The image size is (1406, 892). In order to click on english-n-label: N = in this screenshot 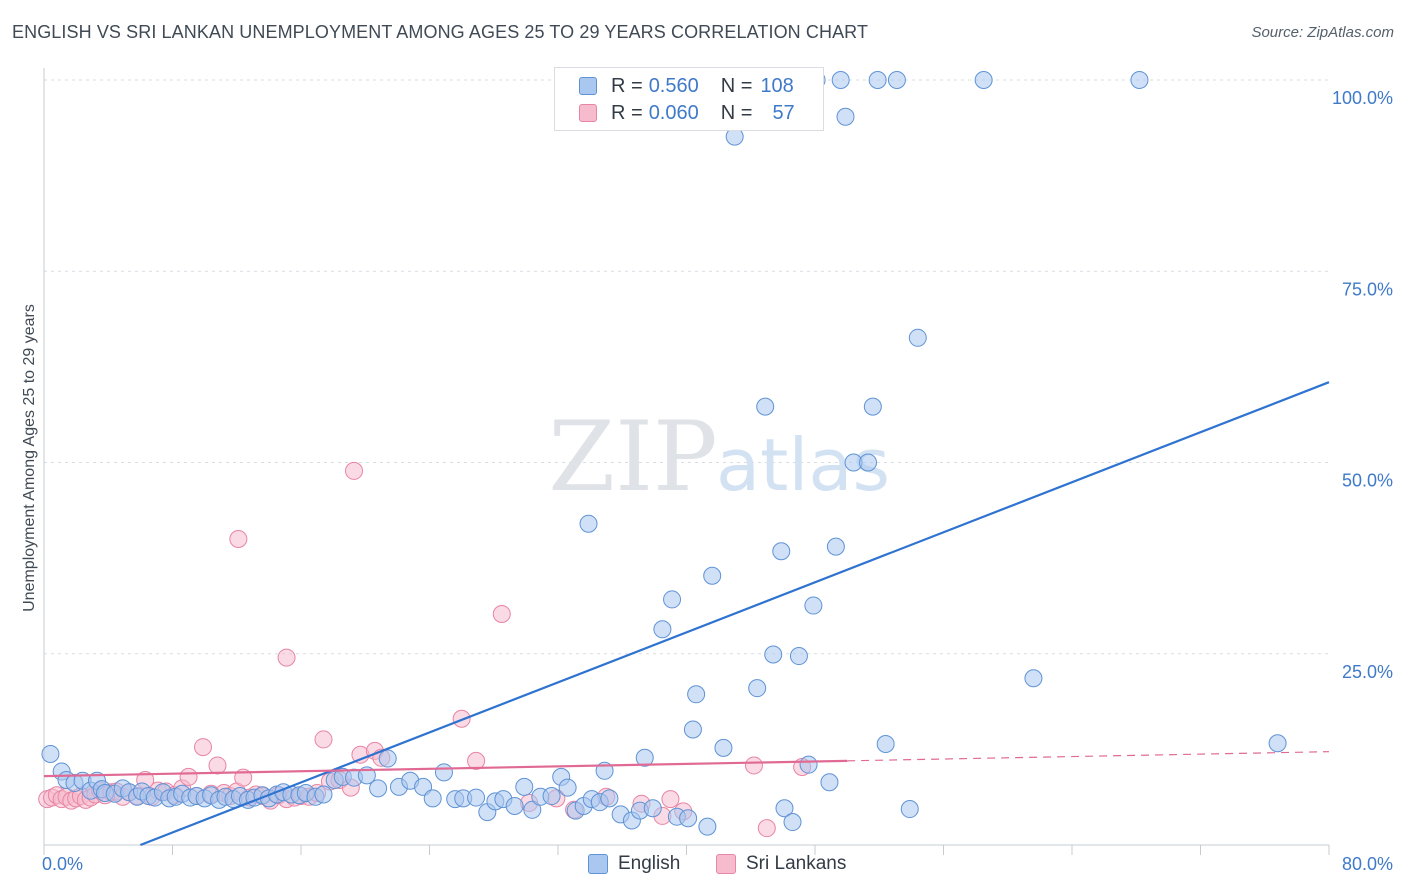, I will do `click(736, 85)`.